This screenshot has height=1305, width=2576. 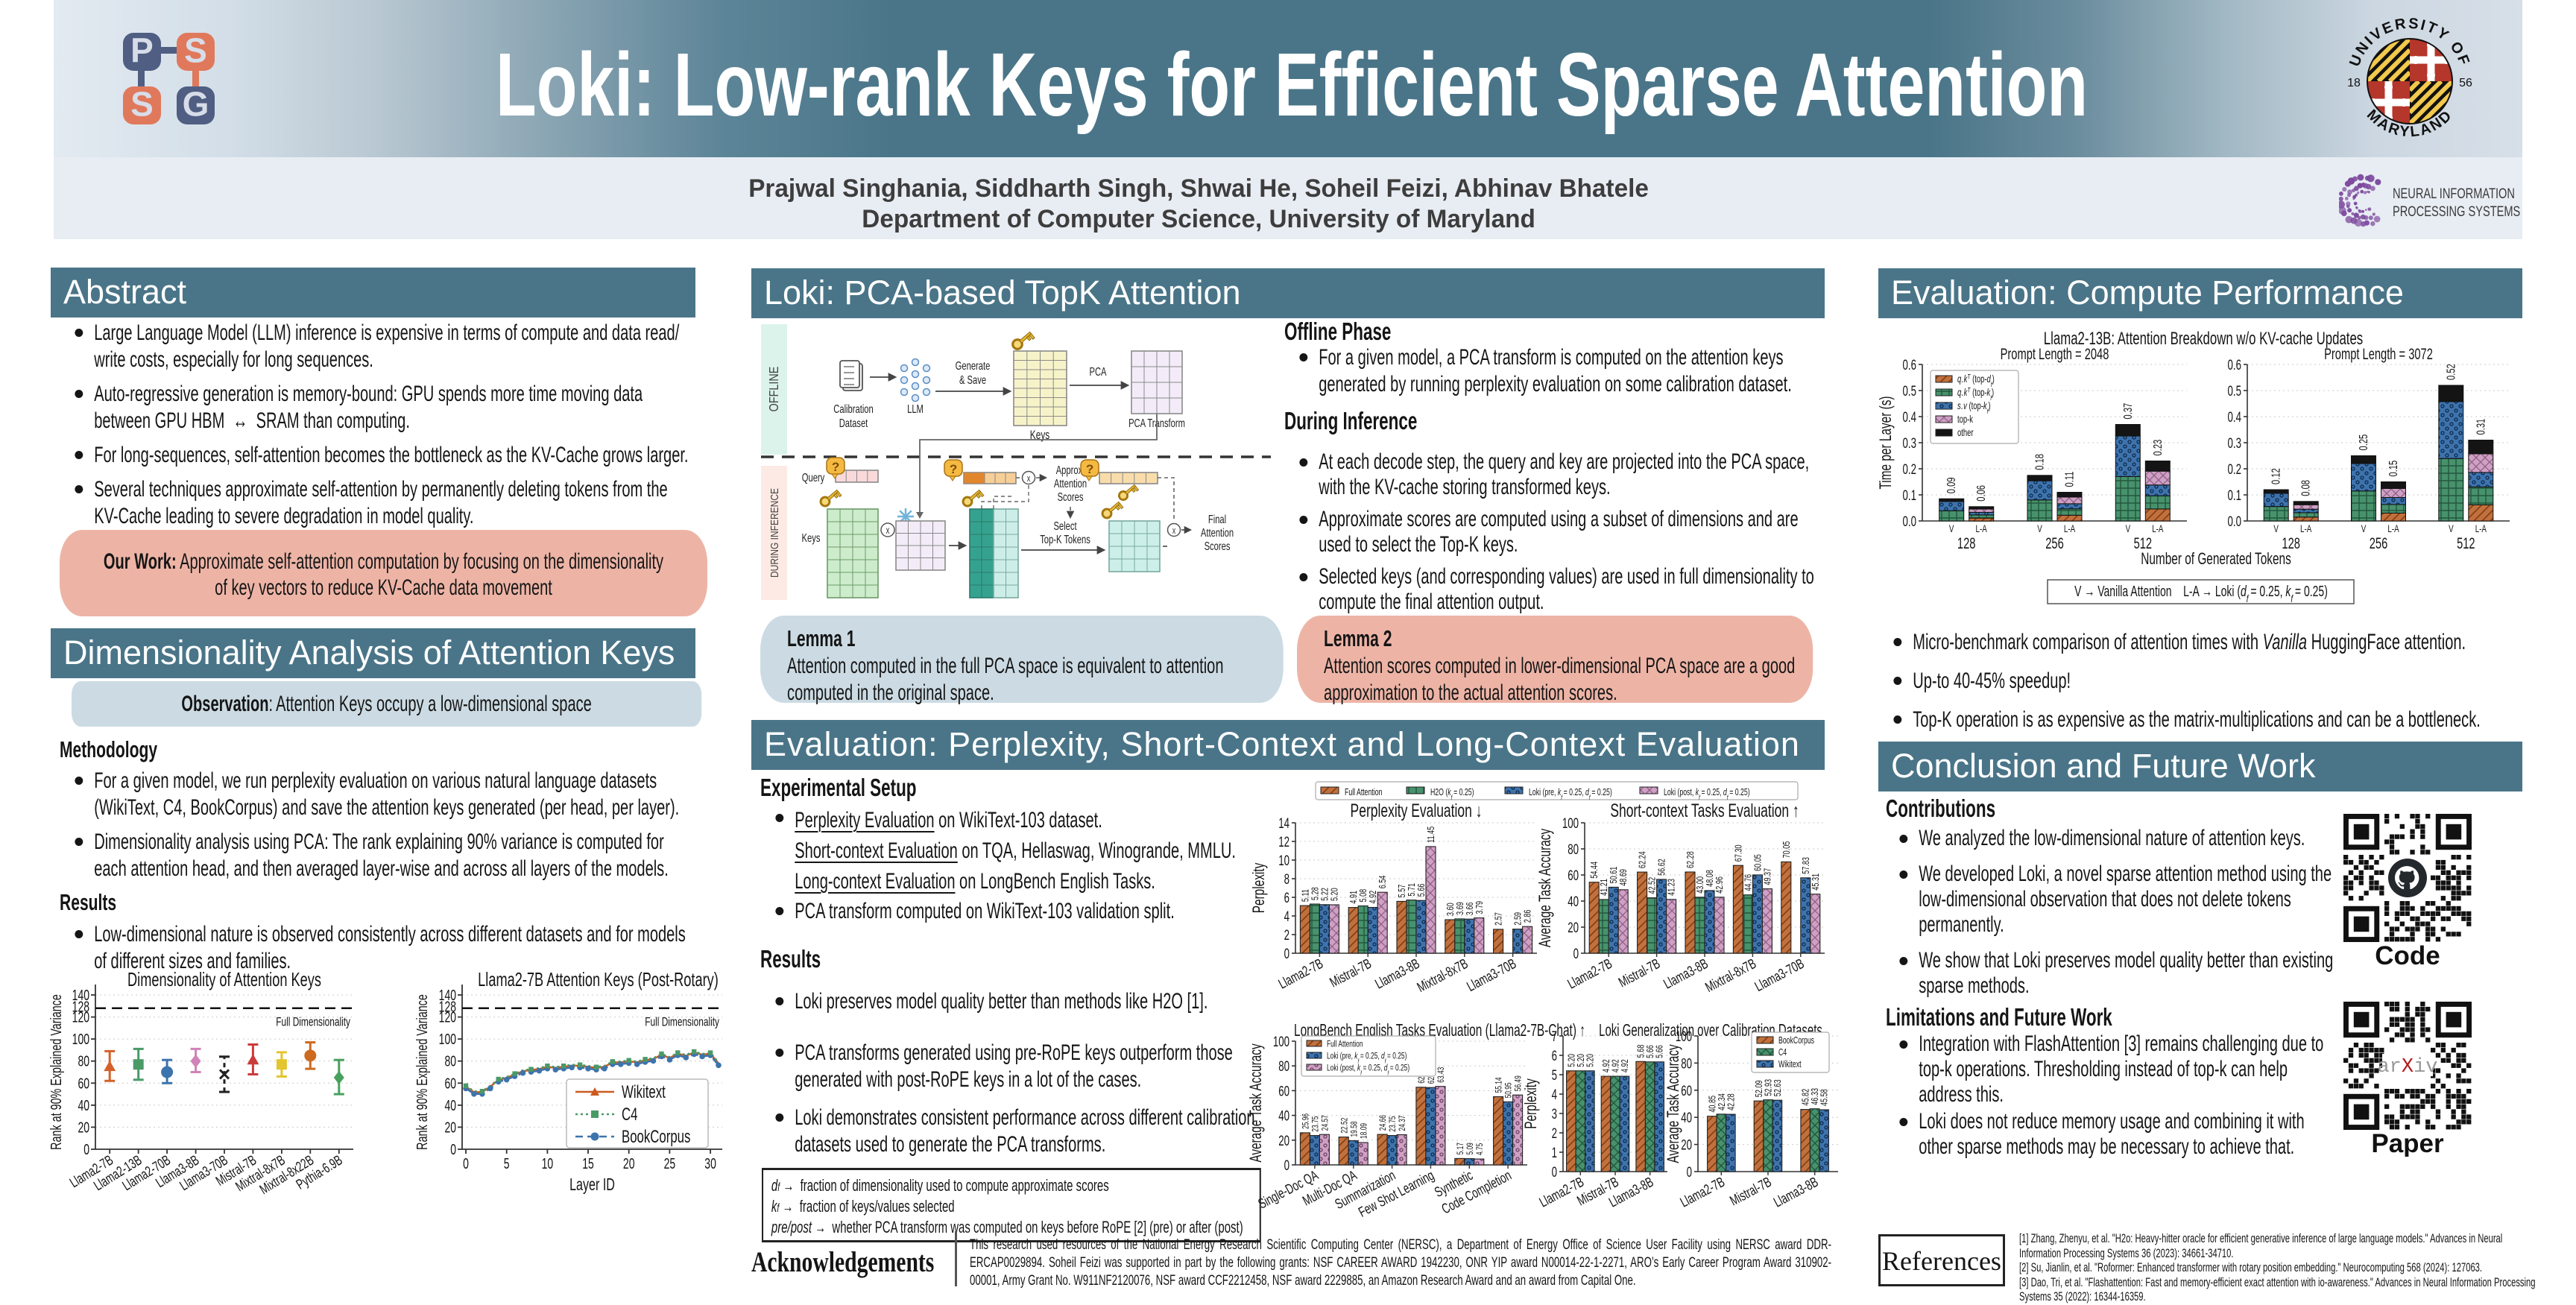 I want to click on svg-text: 120, so click(x=81, y=1017).